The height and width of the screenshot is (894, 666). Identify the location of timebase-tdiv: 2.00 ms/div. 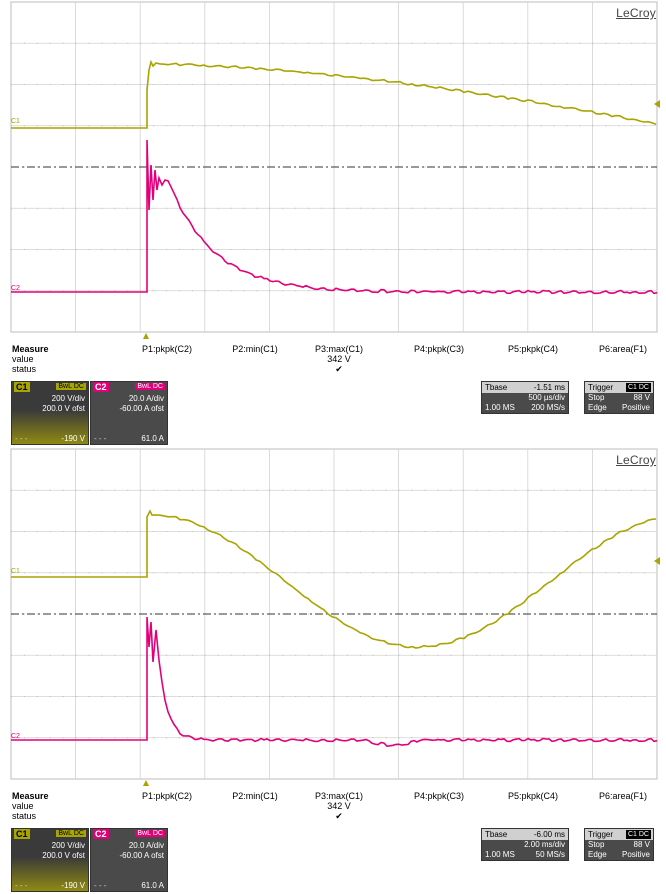
(544, 844).